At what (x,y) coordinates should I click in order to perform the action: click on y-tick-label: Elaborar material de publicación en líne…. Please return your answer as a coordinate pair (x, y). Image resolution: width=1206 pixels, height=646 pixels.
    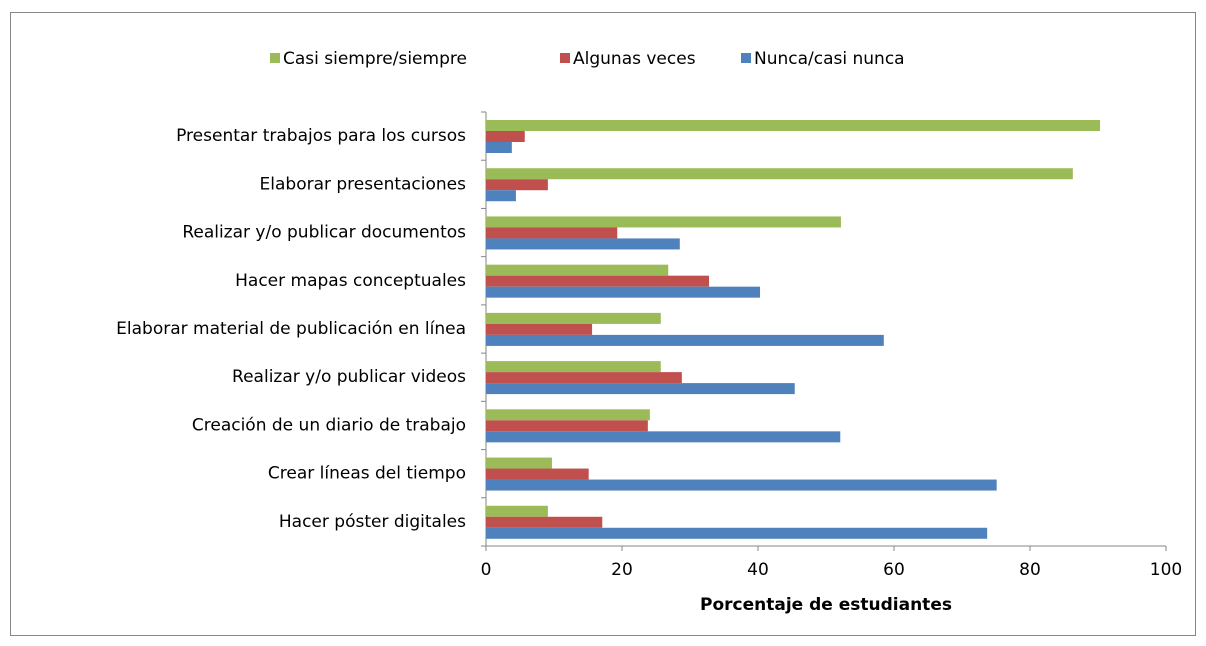
    Looking at the image, I should click on (291, 329).